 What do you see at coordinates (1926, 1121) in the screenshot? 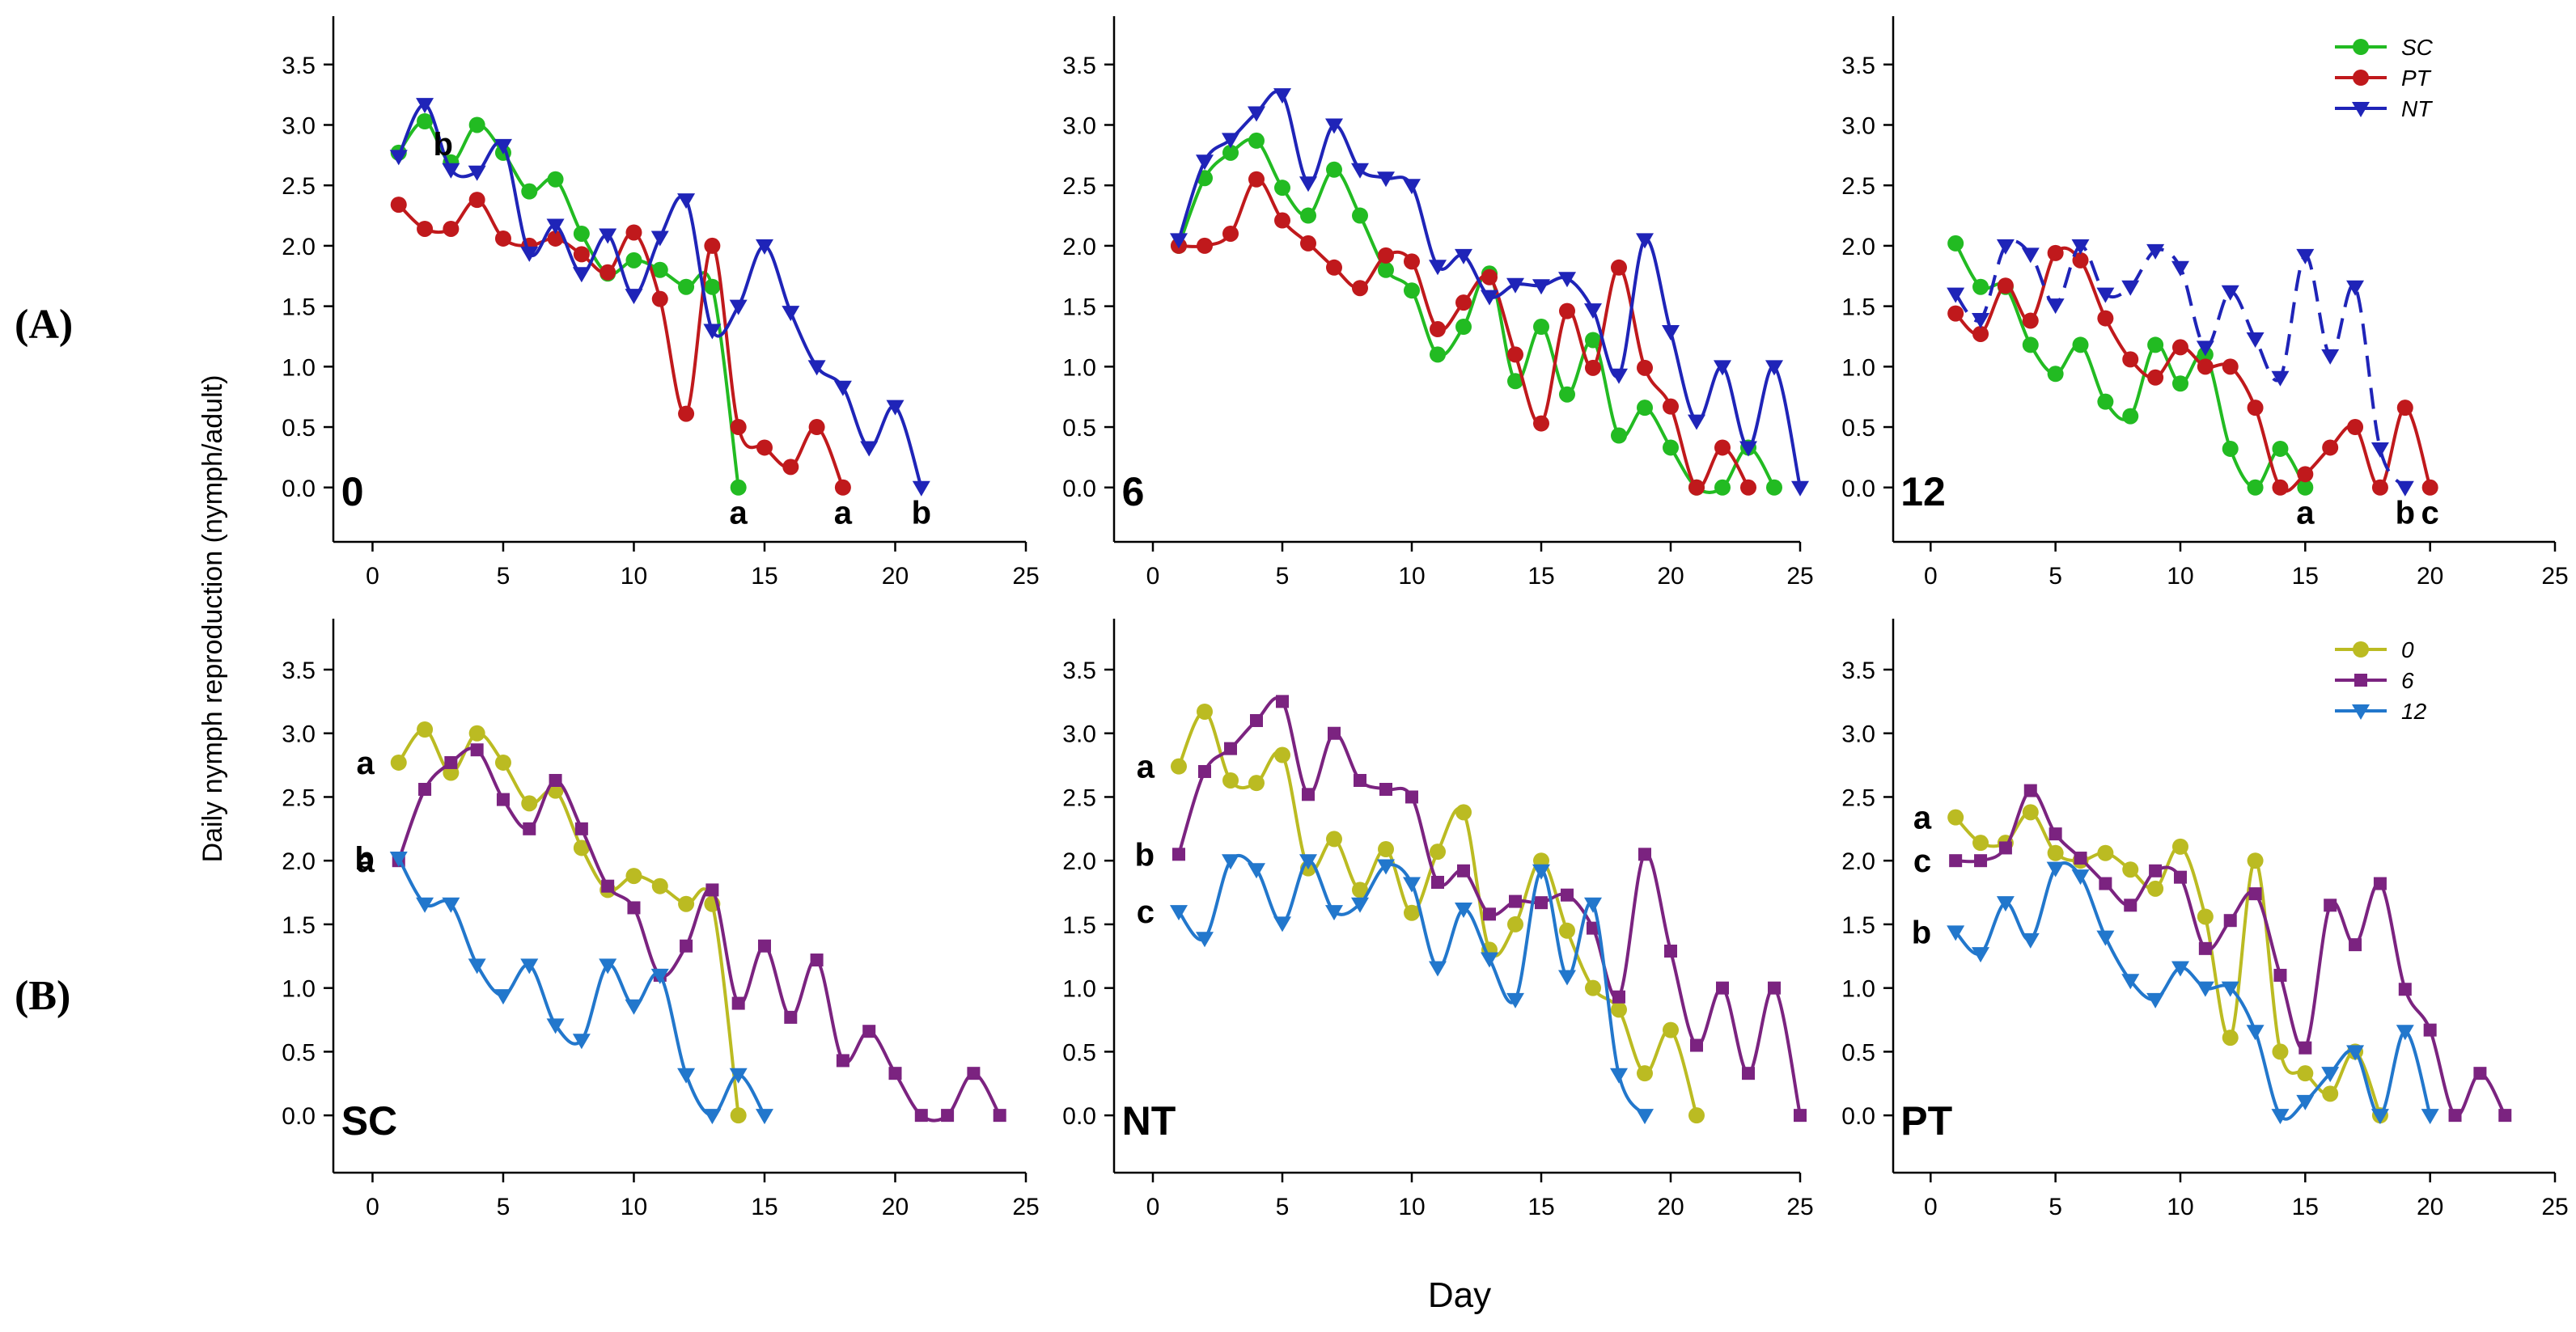
I see `panel-label: PT` at bounding box center [1926, 1121].